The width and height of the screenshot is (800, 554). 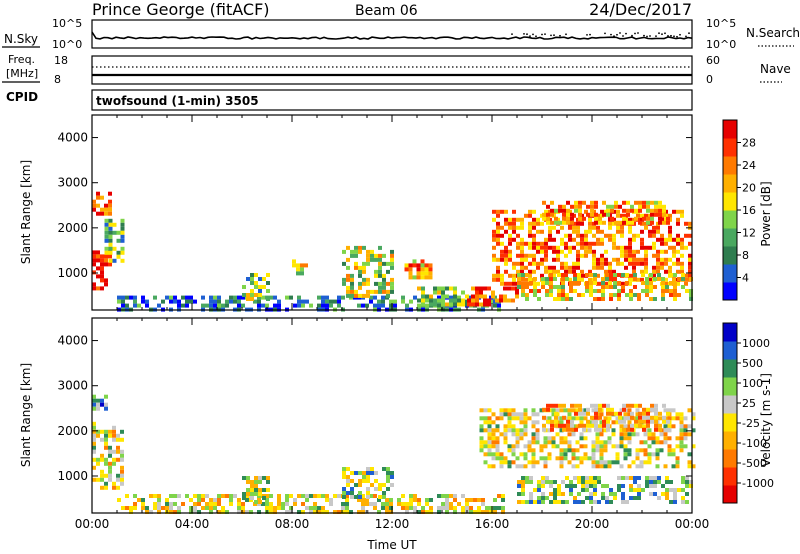 What do you see at coordinates (392, 100) in the screenshot?
I see `cpid-frame` at bounding box center [392, 100].